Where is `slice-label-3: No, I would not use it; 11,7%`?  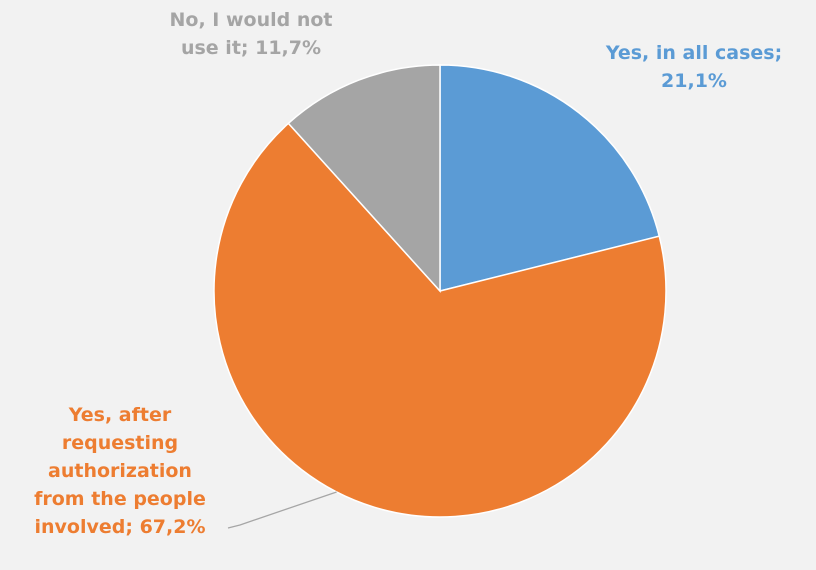 slice-label-3: No, I would not use it; 11,7% is located at coordinates (251, 34).